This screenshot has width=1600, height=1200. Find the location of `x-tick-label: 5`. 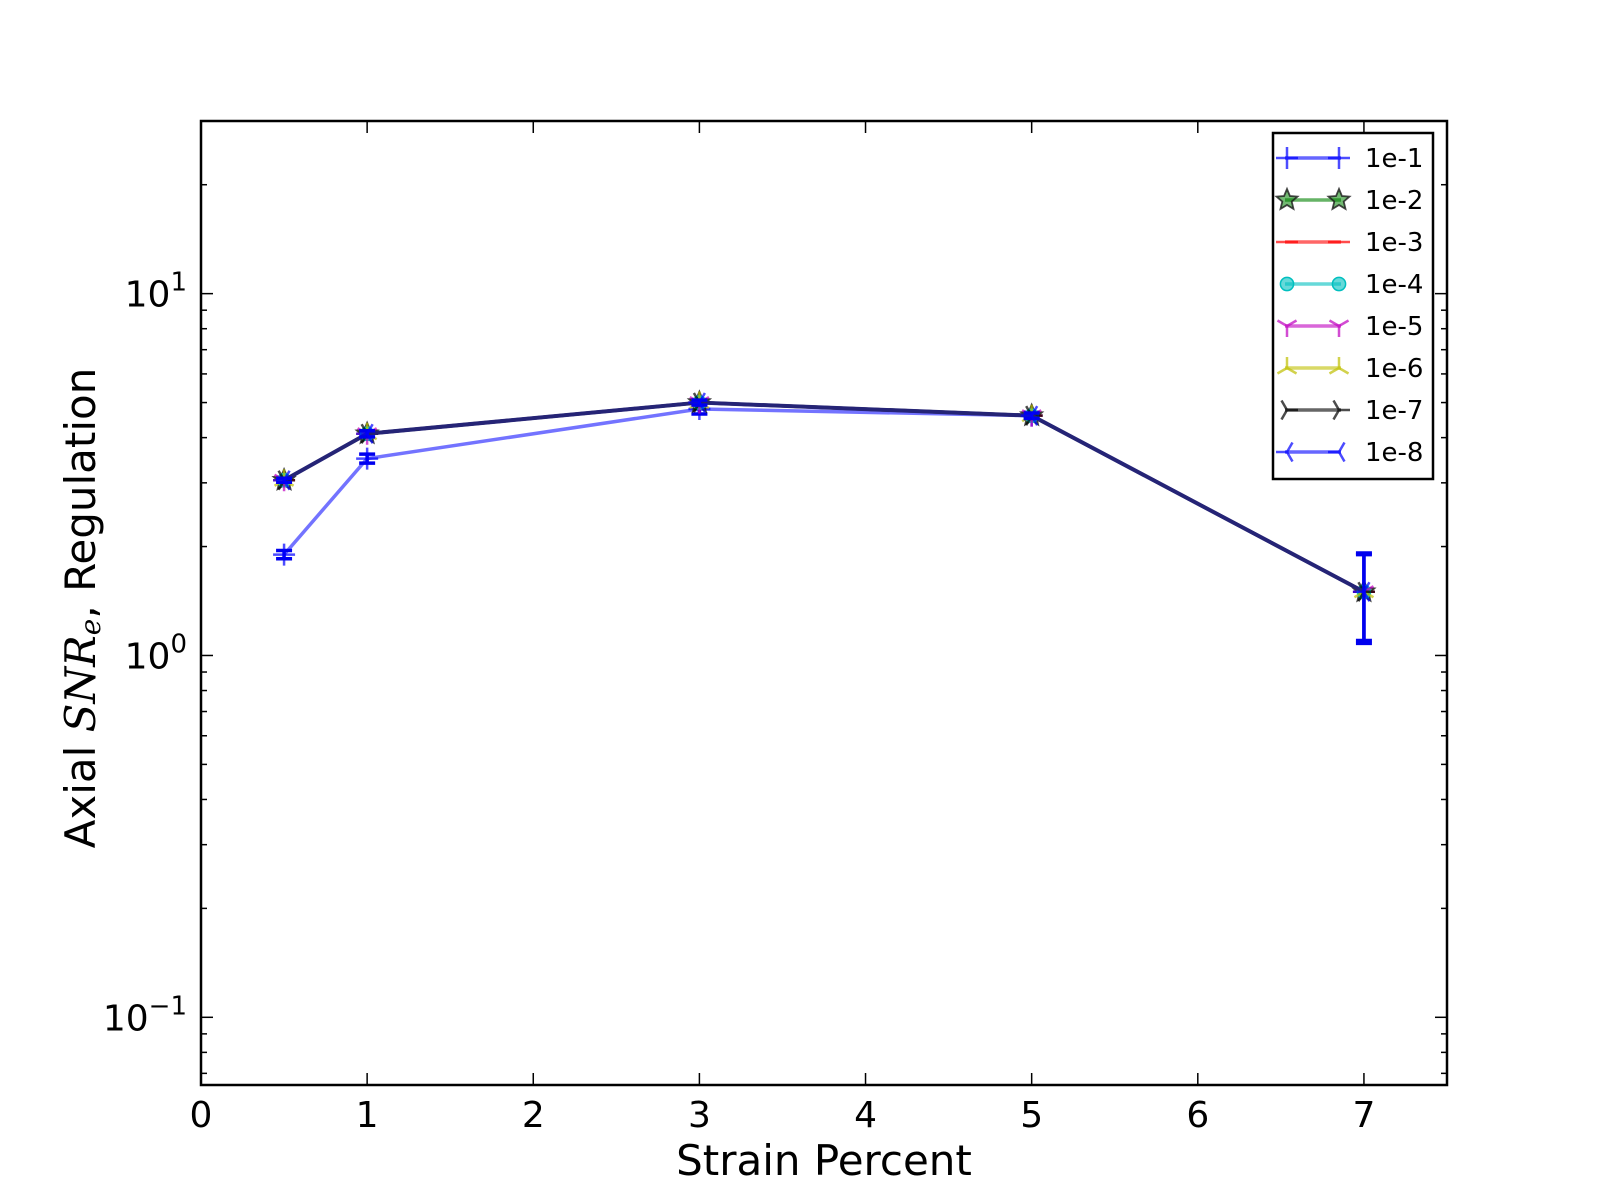

x-tick-label: 5 is located at coordinates (1031, 1115).